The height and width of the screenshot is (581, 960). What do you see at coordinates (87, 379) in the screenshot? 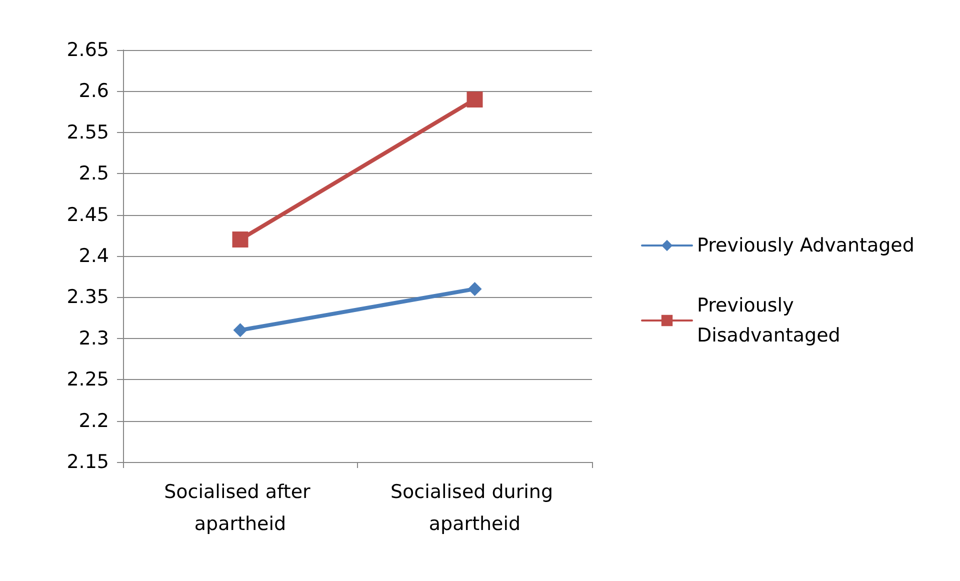
I see `y-tick-label: 2.25` at bounding box center [87, 379].